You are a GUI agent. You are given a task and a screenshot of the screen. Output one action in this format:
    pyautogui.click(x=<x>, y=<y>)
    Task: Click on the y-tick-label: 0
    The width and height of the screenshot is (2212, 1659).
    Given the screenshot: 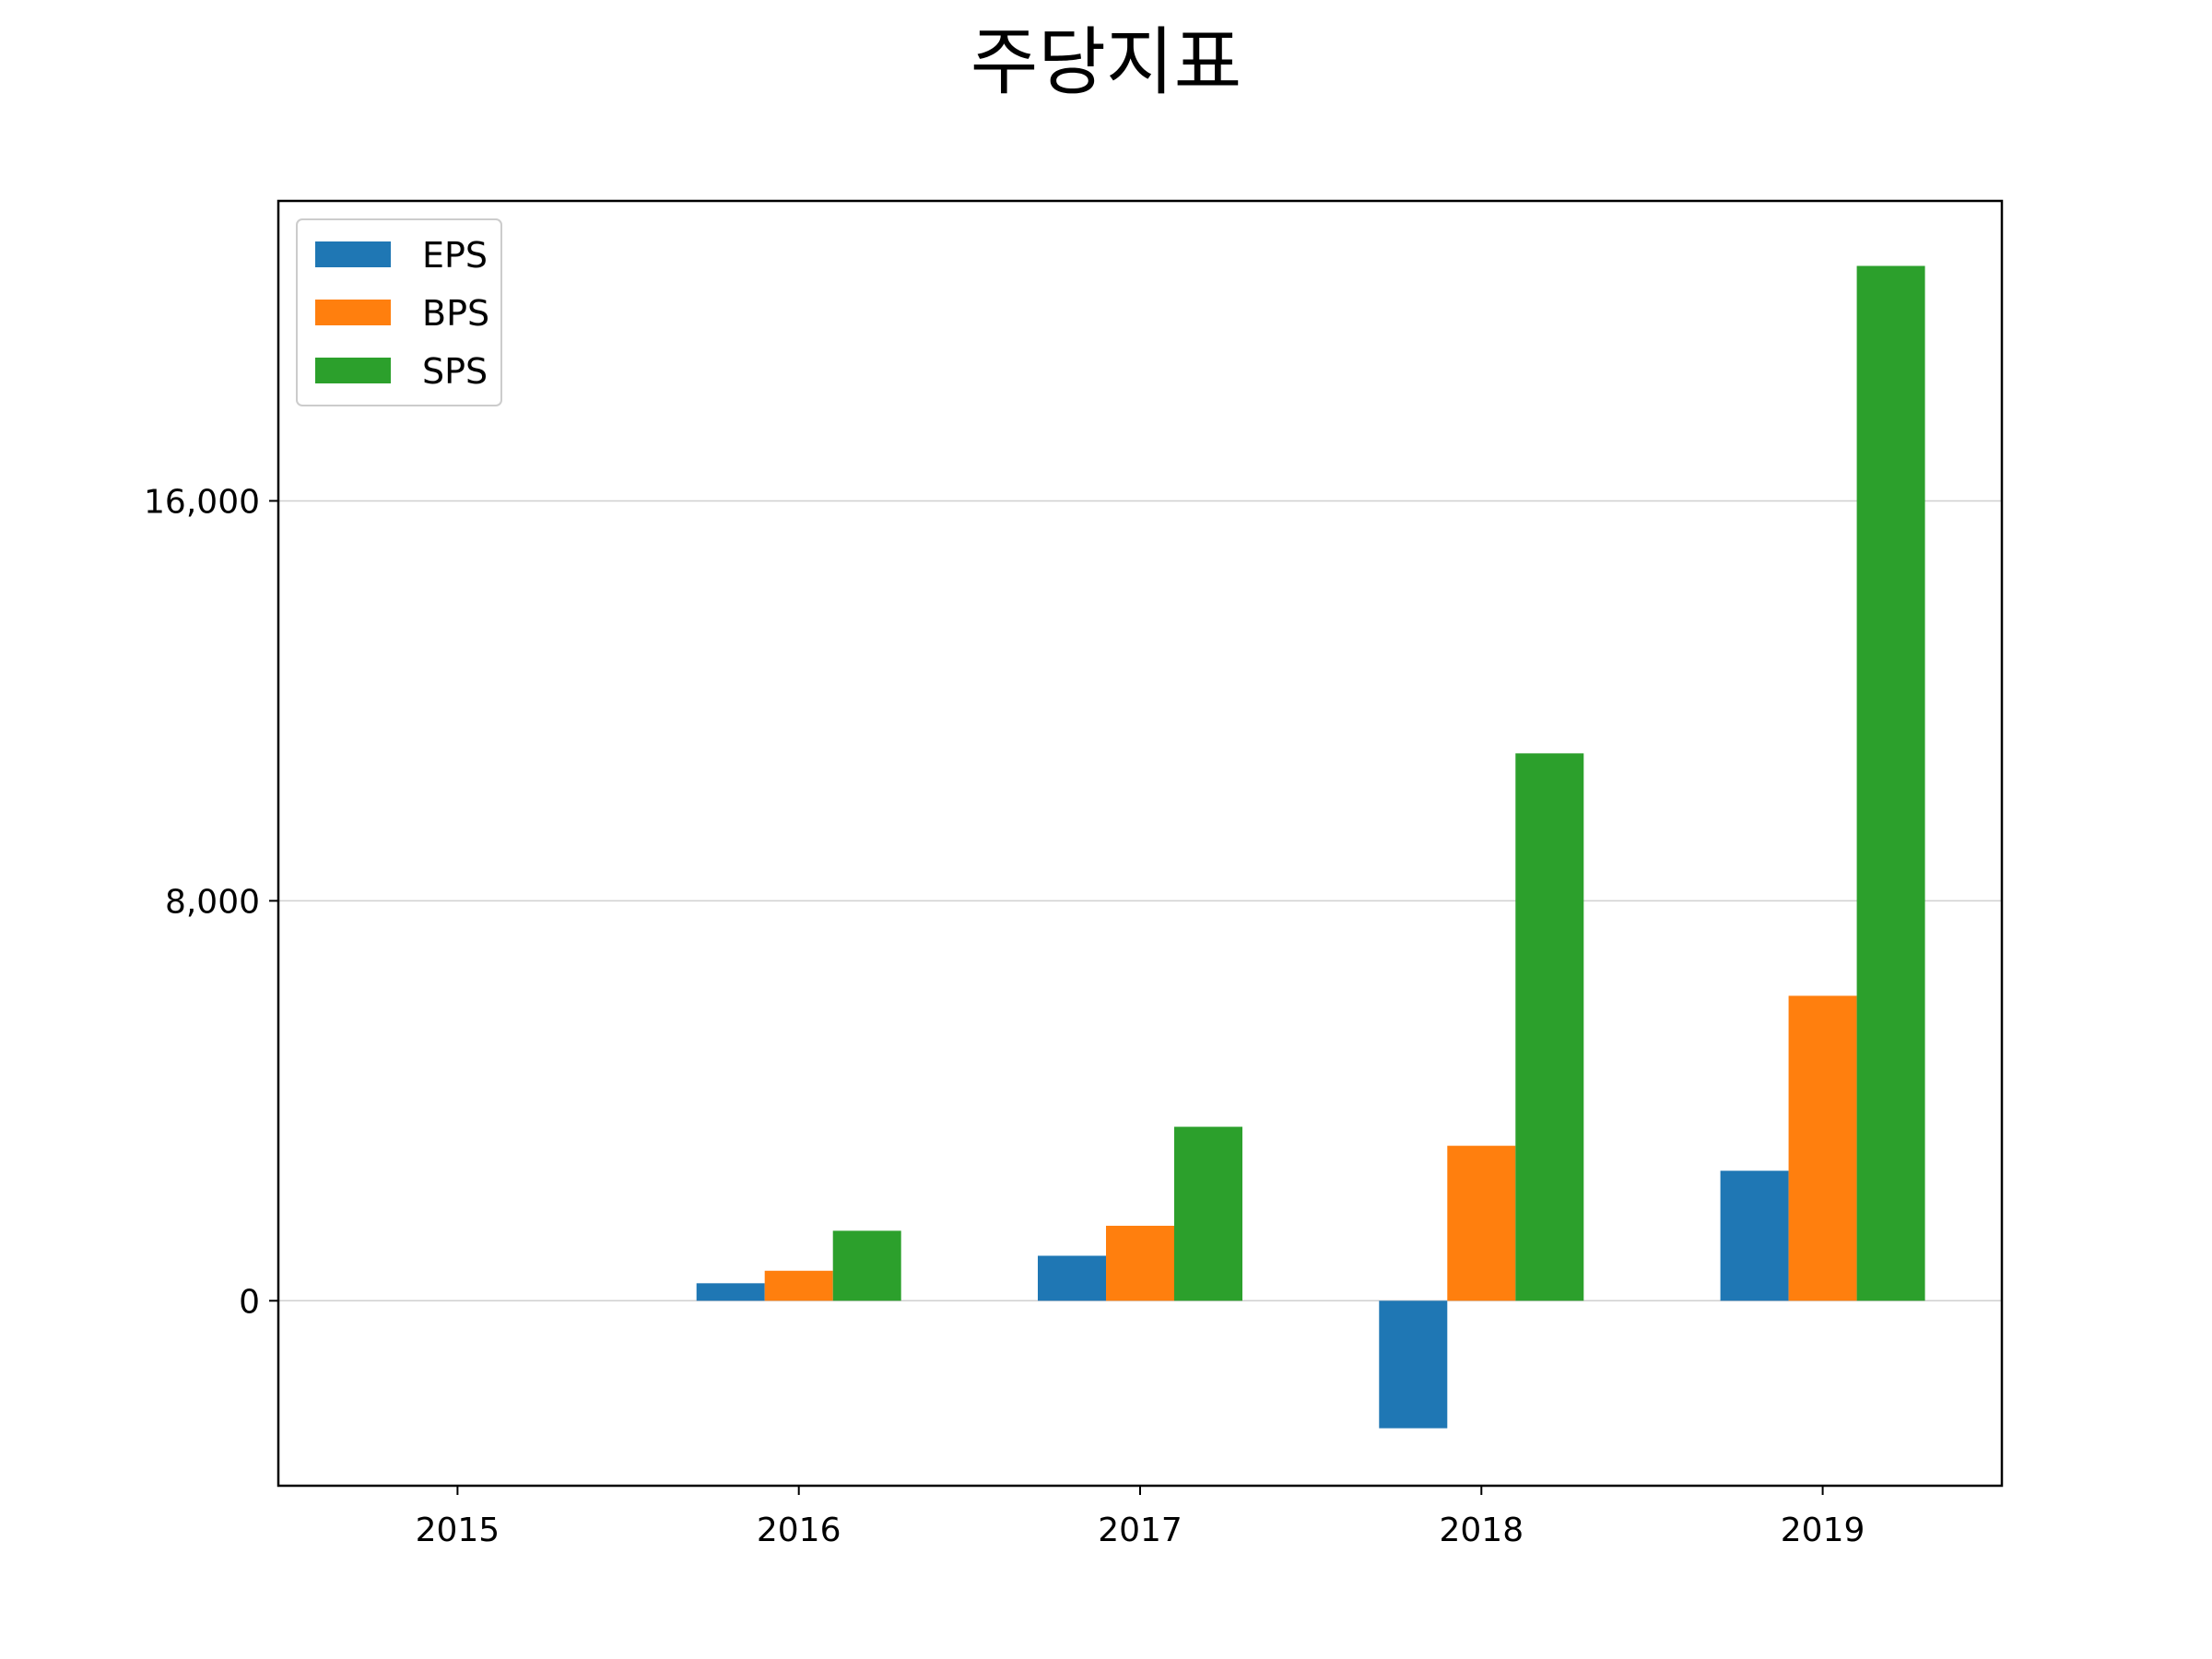 What is the action you would take?
    pyautogui.click(x=249, y=1302)
    